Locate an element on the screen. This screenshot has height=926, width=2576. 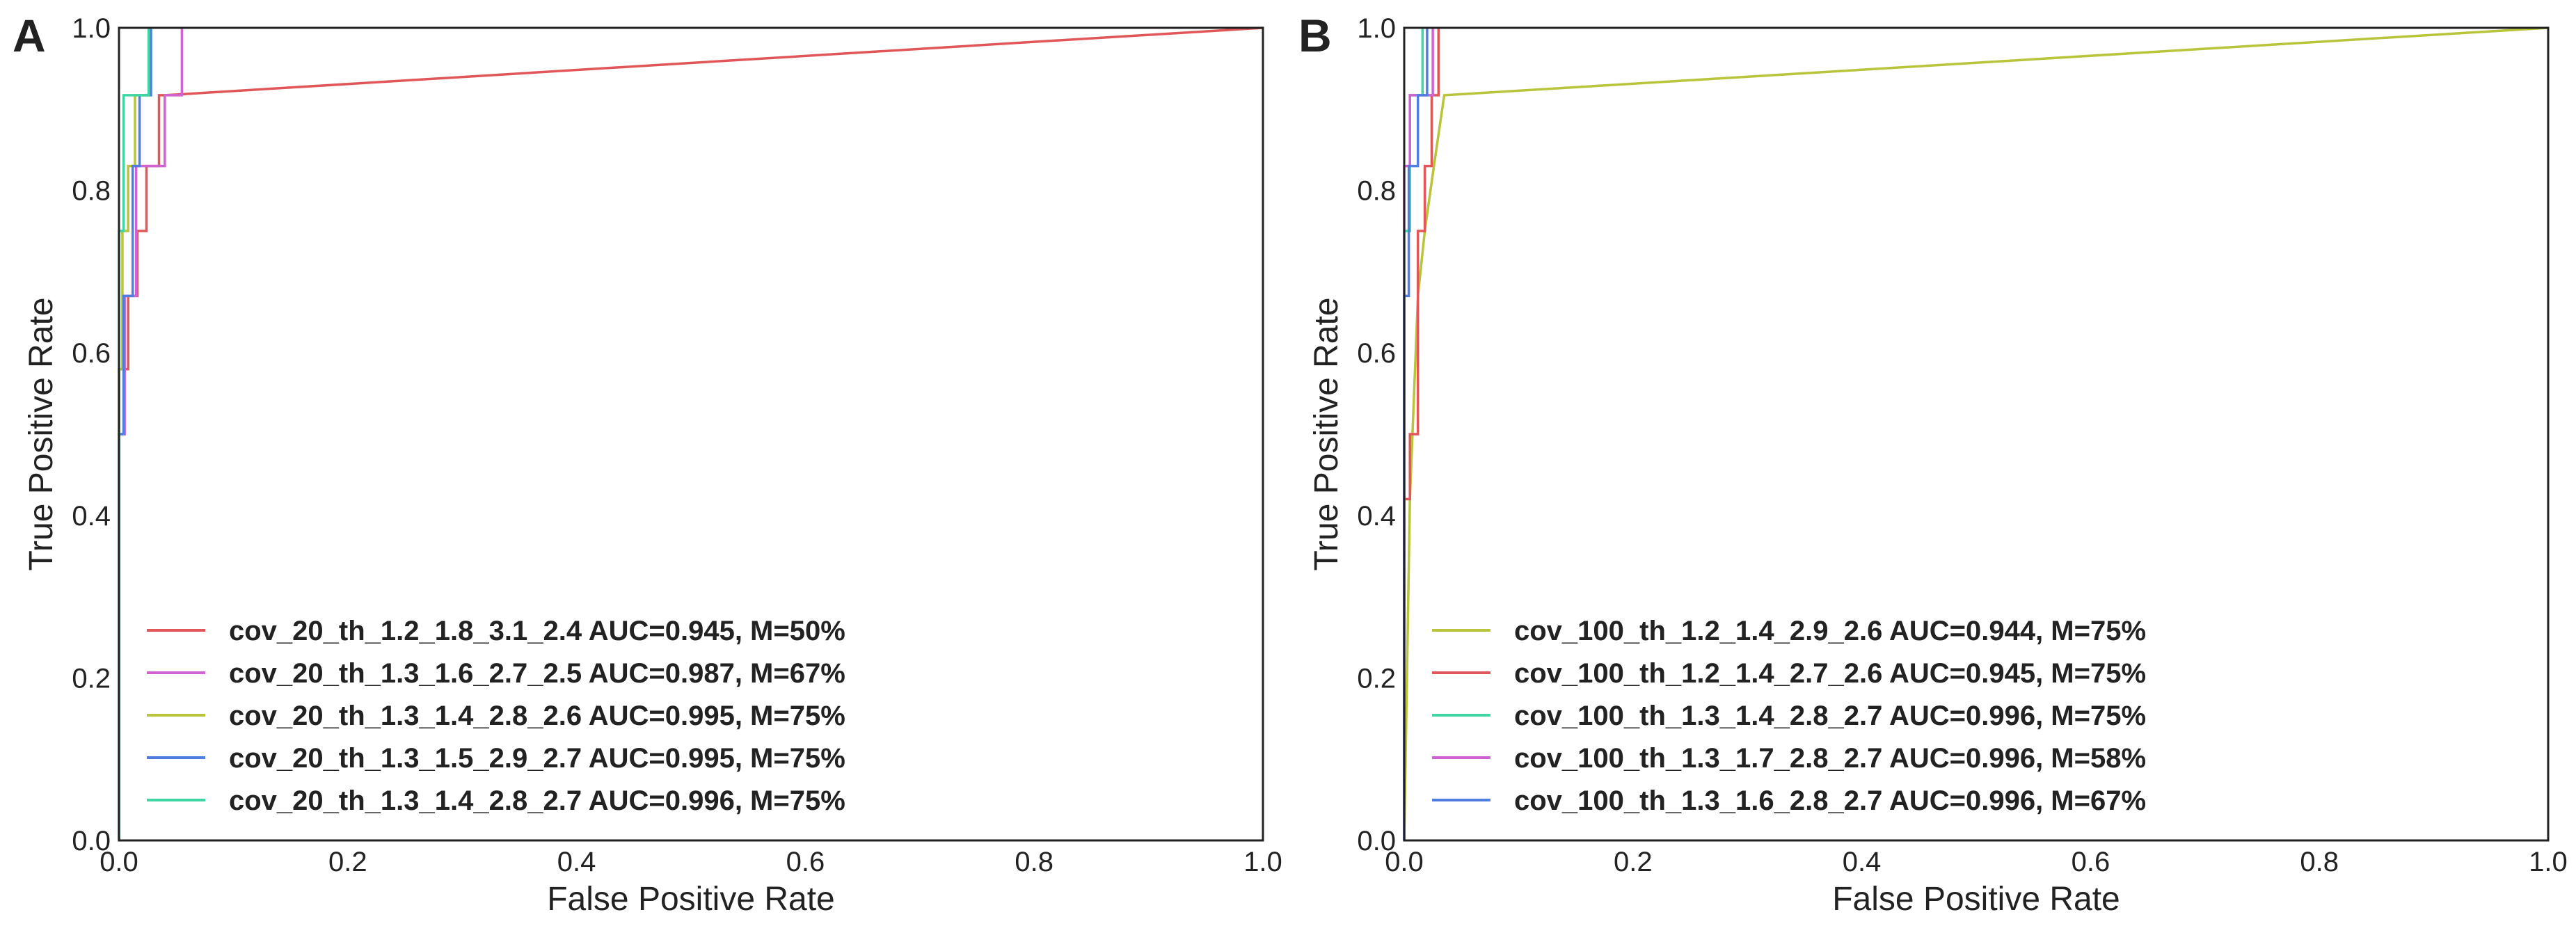
panel-a-y-tick-label: 0.4 is located at coordinates (91, 516).